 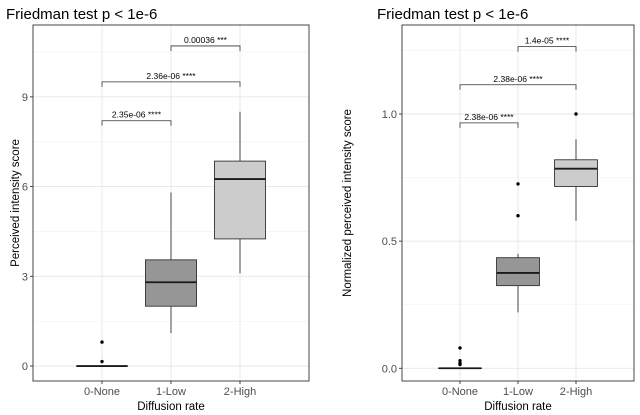 I want to click on annotation-label: 0.00036 ***, so click(x=206, y=40).